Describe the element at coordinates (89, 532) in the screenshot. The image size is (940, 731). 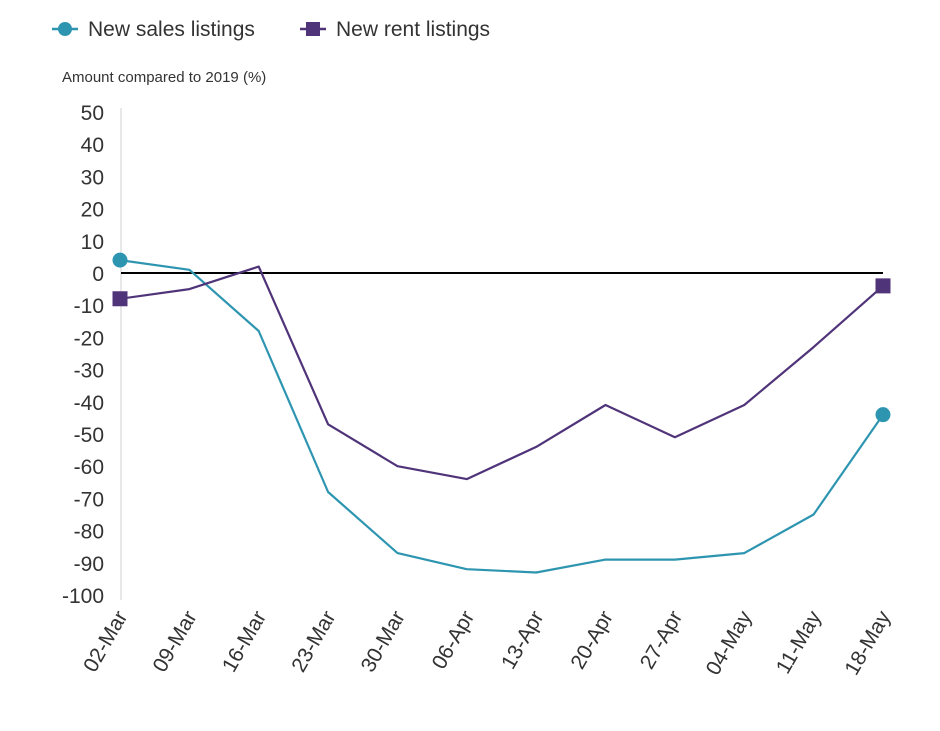
I see `y-tick-label: -80` at that location.